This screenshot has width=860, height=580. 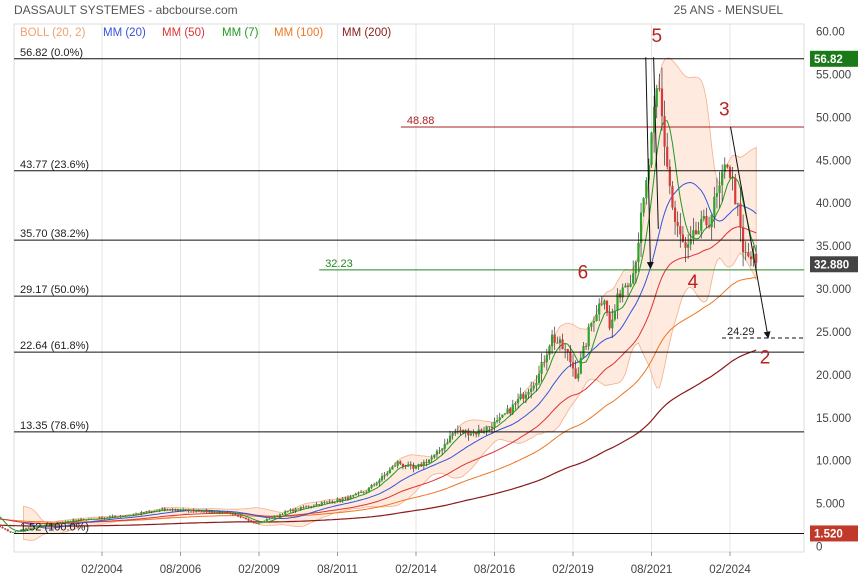 I want to click on x-tick-label: 02/2014, so click(x=416, y=570).